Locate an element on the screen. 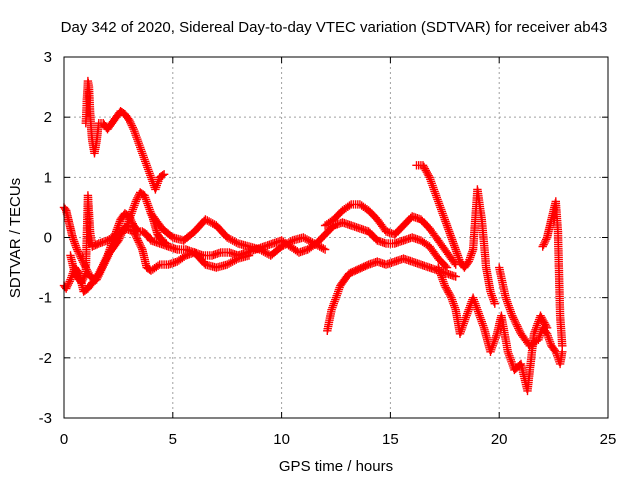 The height and width of the screenshot is (480, 640). series-arc-mid-right is located at coordinates (390, 234).